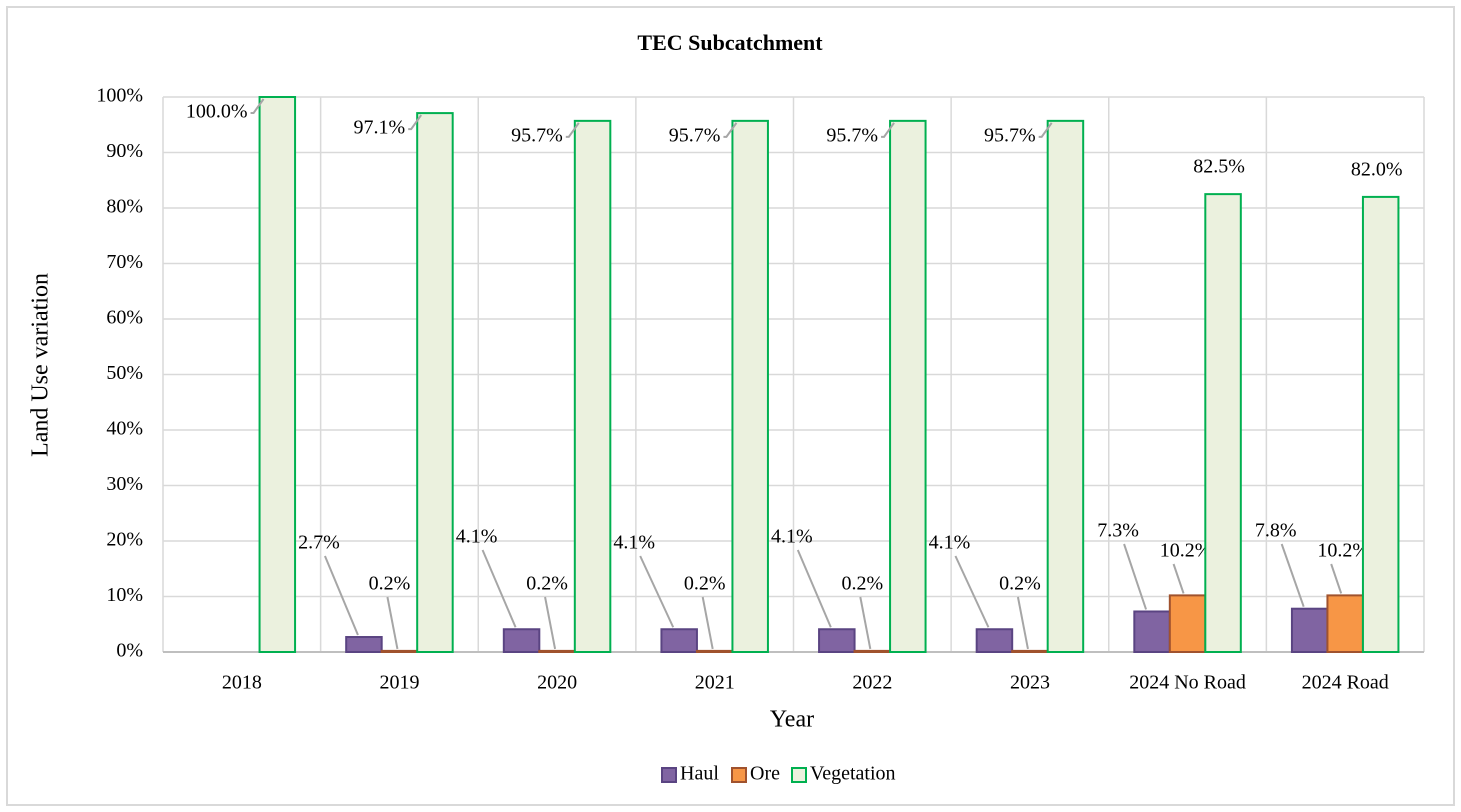  I want to click on x-tick-label: 2018, so click(242, 683).